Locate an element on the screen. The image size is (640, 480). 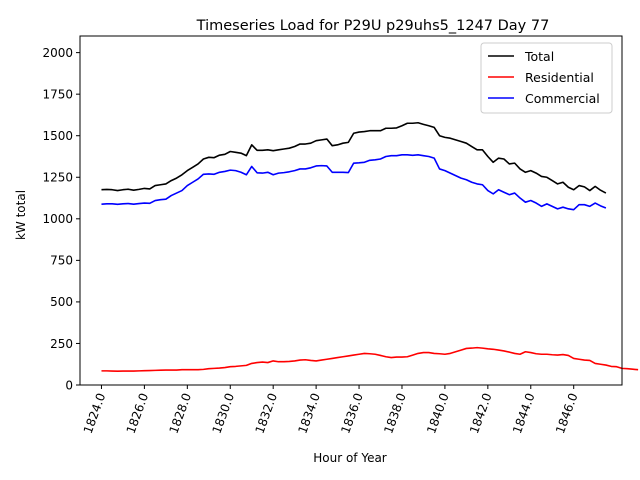
x-tick-label: 1834.0 is located at coordinates (309, 413).